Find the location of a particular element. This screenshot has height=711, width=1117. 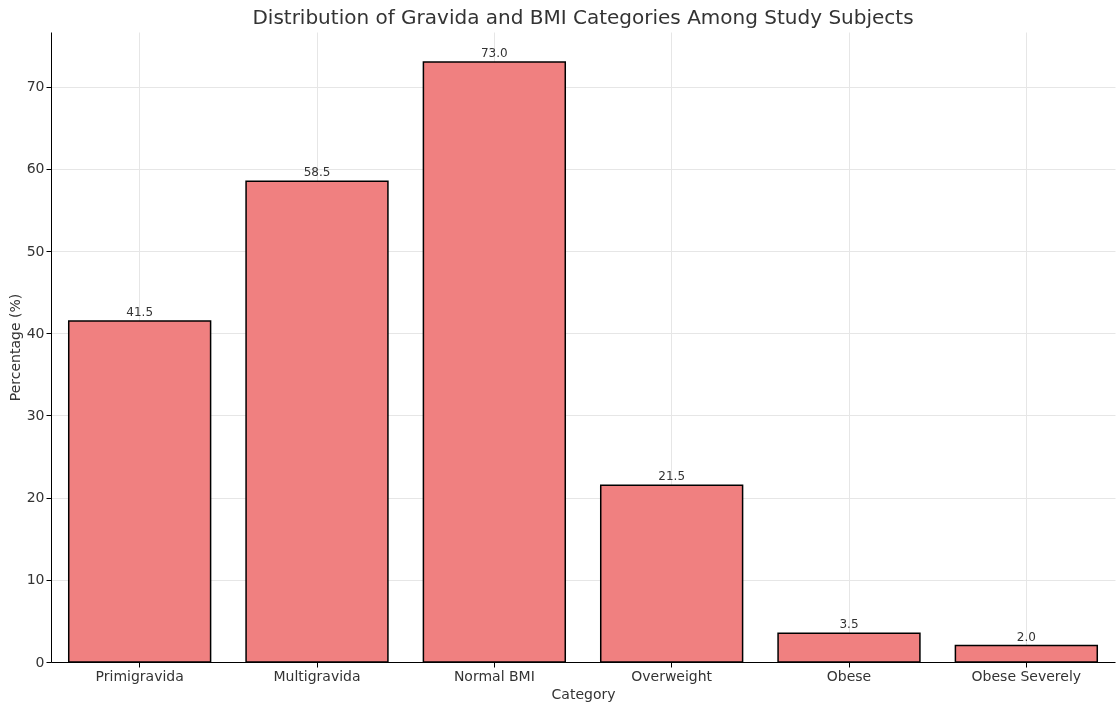

y-tick-label: 30 is located at coordinates (35, 414).